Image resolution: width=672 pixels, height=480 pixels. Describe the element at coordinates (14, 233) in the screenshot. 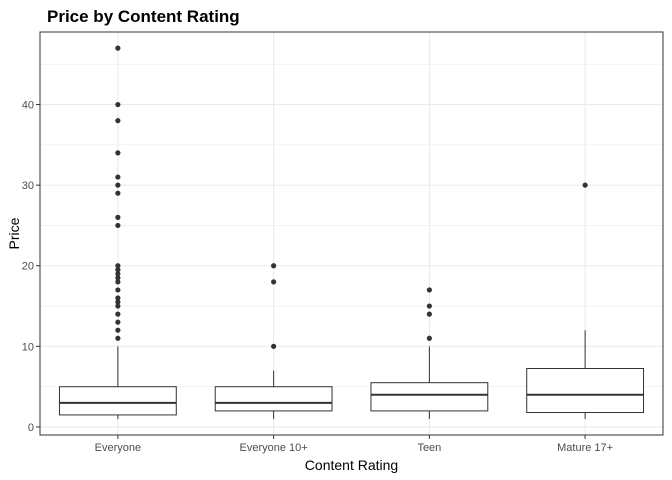

I see `y-axis-title: Price` at that location.